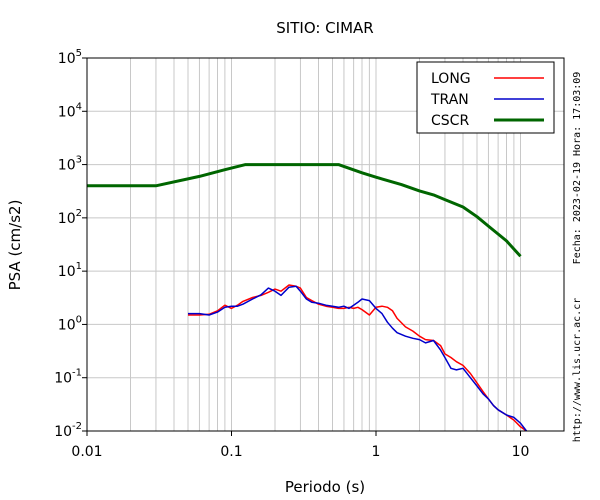 The width and height of the screenshot is (600, 500). What do you see at coordinates (70, 164) in the screenshot?
I see `y-tick-label: 10³` at bounding box center [70, 164].